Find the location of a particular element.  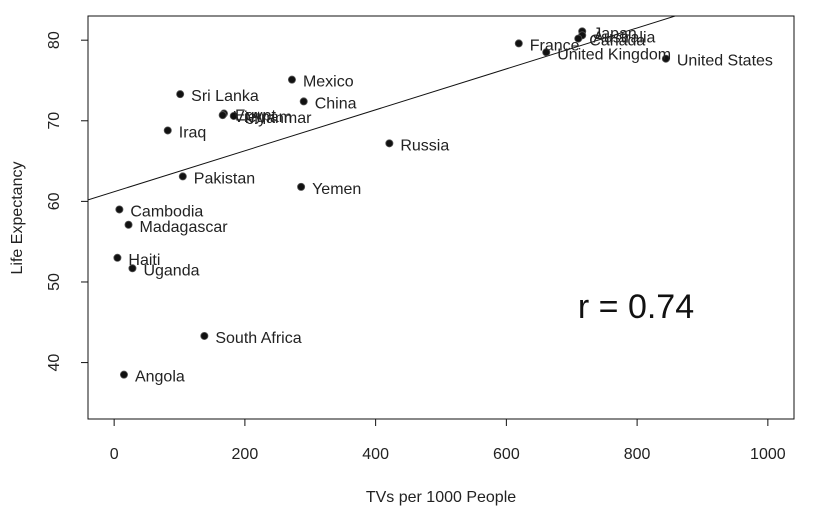

y-tick-label: 70 is located at coordinates (54, 121).